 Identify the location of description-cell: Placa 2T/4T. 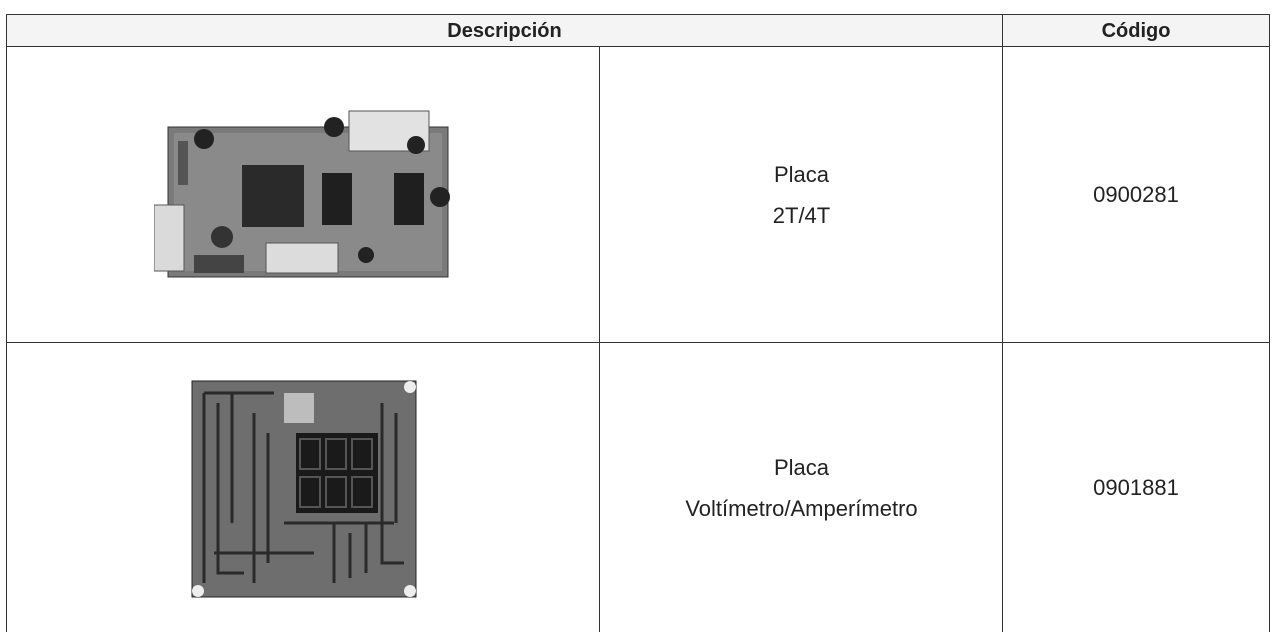
(801, 194).